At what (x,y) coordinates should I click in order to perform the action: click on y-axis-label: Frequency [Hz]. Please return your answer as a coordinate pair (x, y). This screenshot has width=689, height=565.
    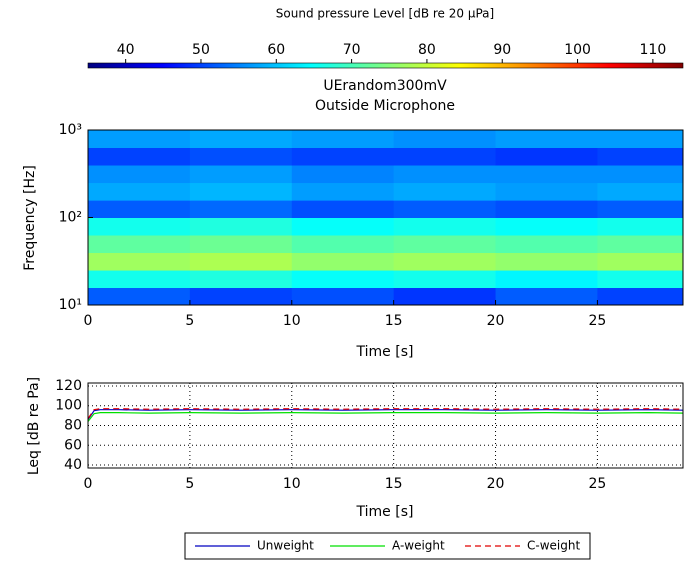
    Looking at the image, I should click on (30, 218).